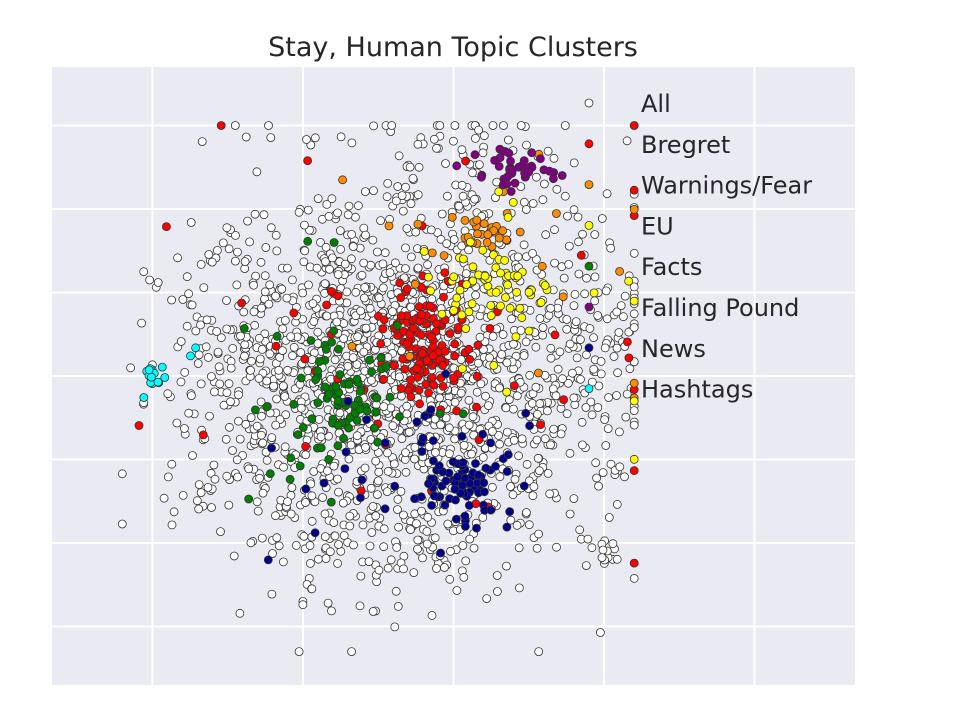 Image resolution: width=955 pixels, height=719 pixels. Describe the element at coordinates (656, 104) in the screenshot. I see `legend-label: All` at that location.